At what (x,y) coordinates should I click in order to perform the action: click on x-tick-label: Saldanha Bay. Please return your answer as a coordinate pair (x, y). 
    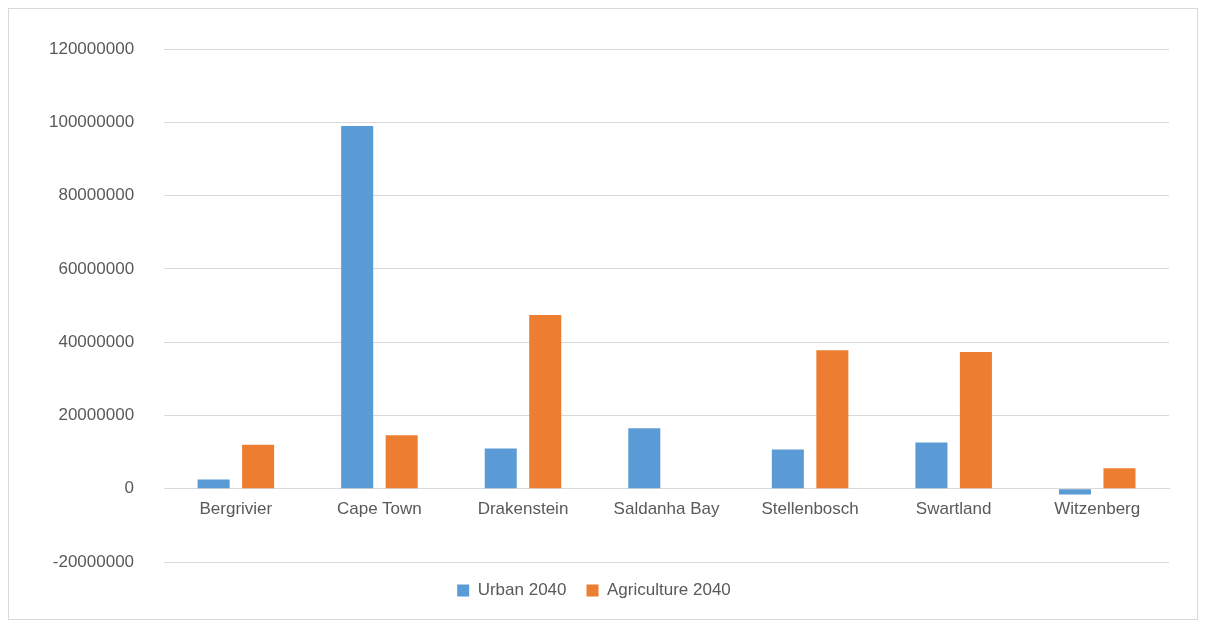
    Looking at the image, I should click on (666, 508).